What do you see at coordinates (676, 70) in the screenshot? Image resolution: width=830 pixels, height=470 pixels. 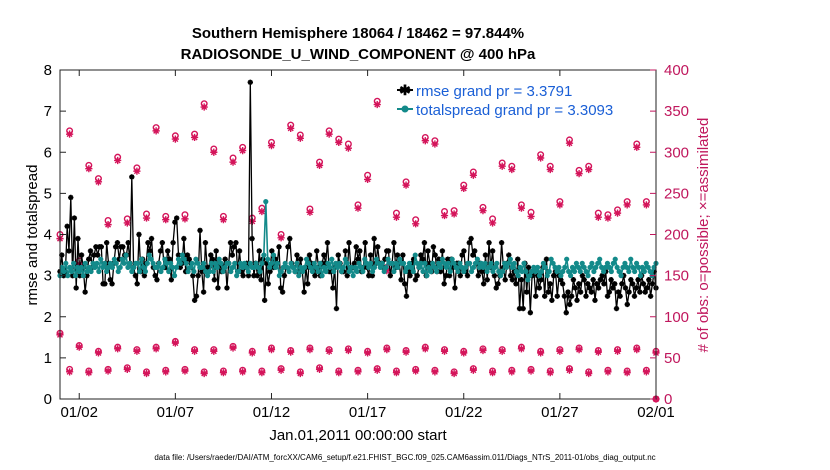 I see `y-right-tick-label: 400` at bounding box center [676, 70].